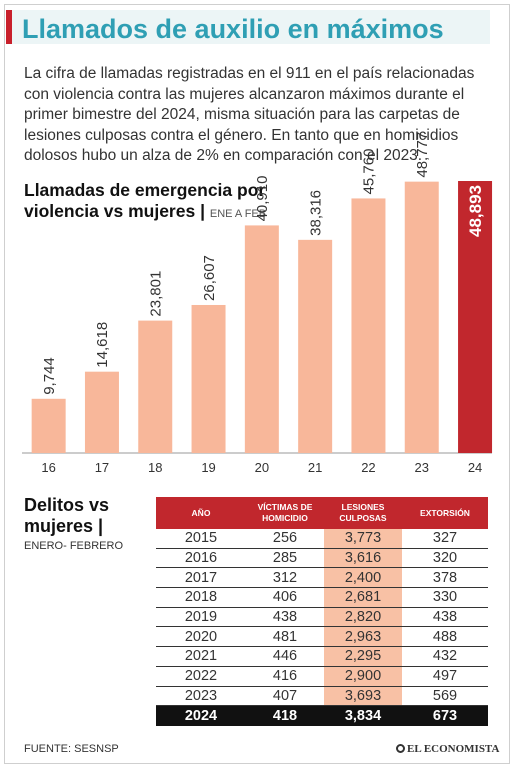  Describe the element at coordinates (315, 467) in the screenshot. I see `x-tick-label: 21` at that location.